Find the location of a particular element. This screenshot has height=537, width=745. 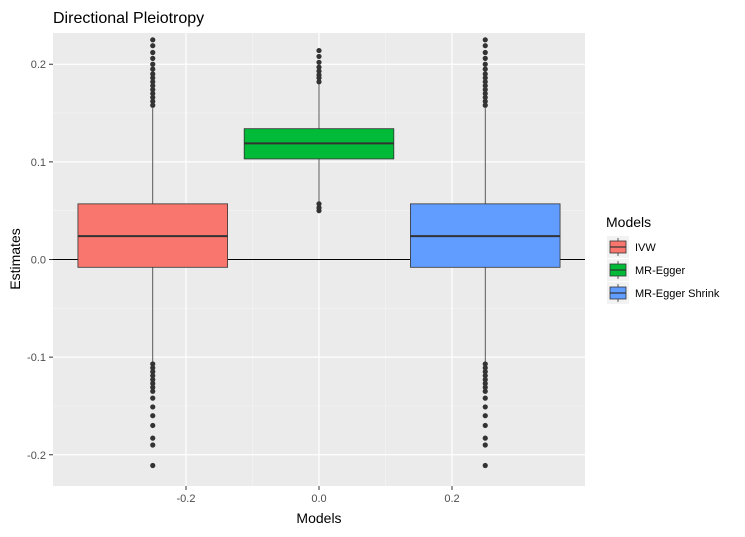

x-tick-label: 0.0 is located at coordinates (318, 499).